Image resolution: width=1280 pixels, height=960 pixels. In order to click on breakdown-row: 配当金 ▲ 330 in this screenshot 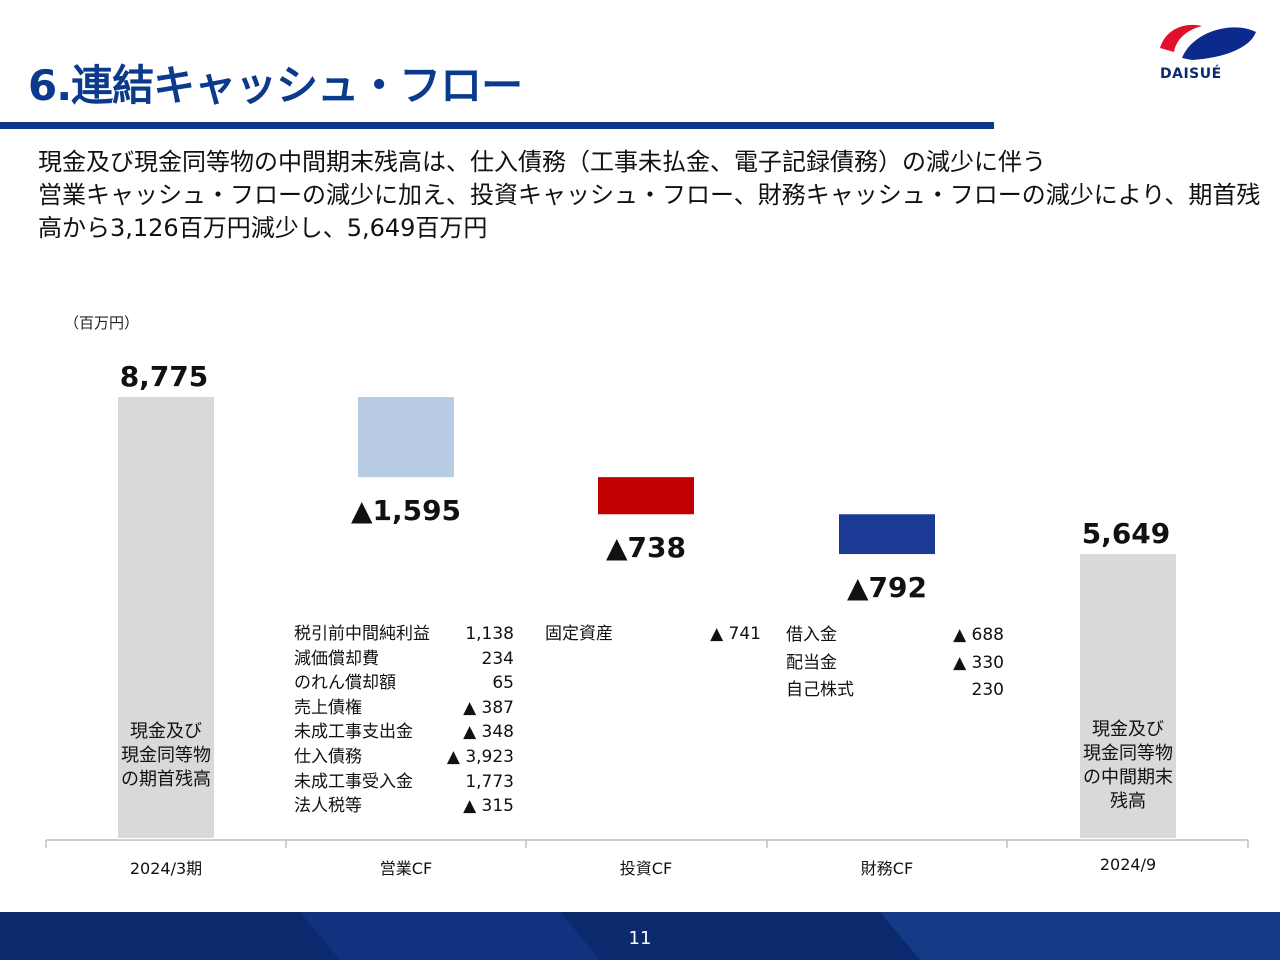, I will do `click(895, 664)`.